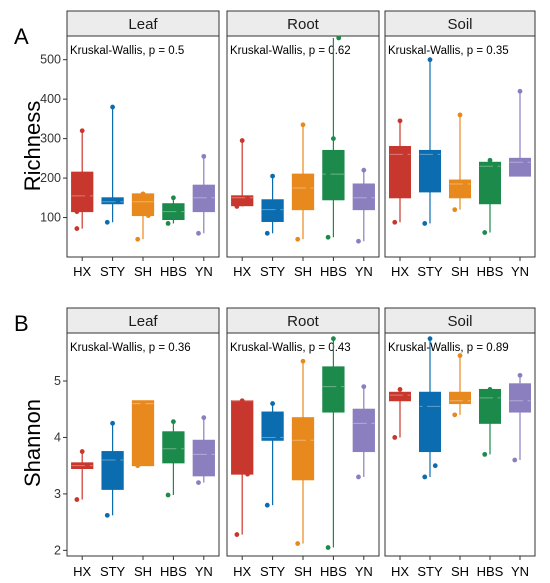  I want to click on facet-leaf-shannon: Leaf Kruskal-Wallis, p = 0.36 HX STY SH HBS YN, so click(143, 443).